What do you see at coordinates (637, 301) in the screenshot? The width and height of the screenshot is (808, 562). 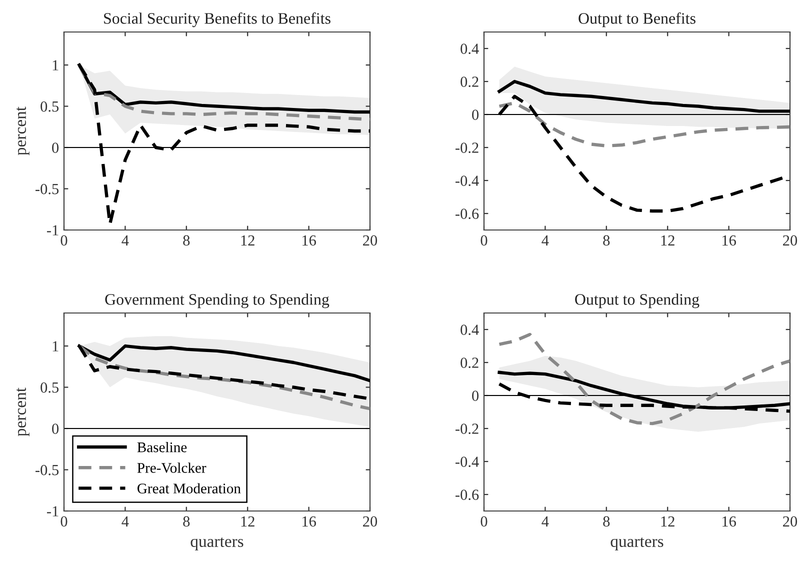 I see `chart-title: Output to Spending` at bounding box center [637, 301].